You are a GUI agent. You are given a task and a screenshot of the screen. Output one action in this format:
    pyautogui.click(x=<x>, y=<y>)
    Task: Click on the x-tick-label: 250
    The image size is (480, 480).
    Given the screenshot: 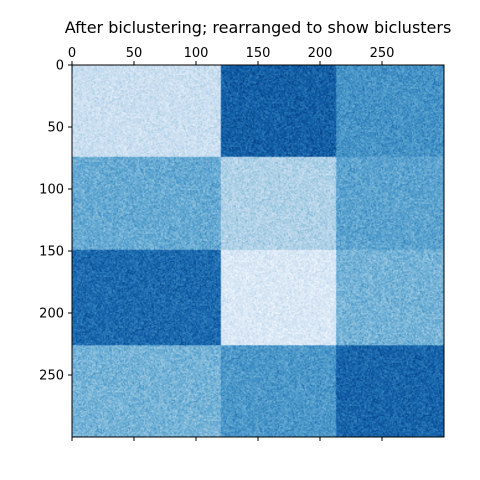 What is the action you would take?
    pyautogui.click(x=382, y=53)
    